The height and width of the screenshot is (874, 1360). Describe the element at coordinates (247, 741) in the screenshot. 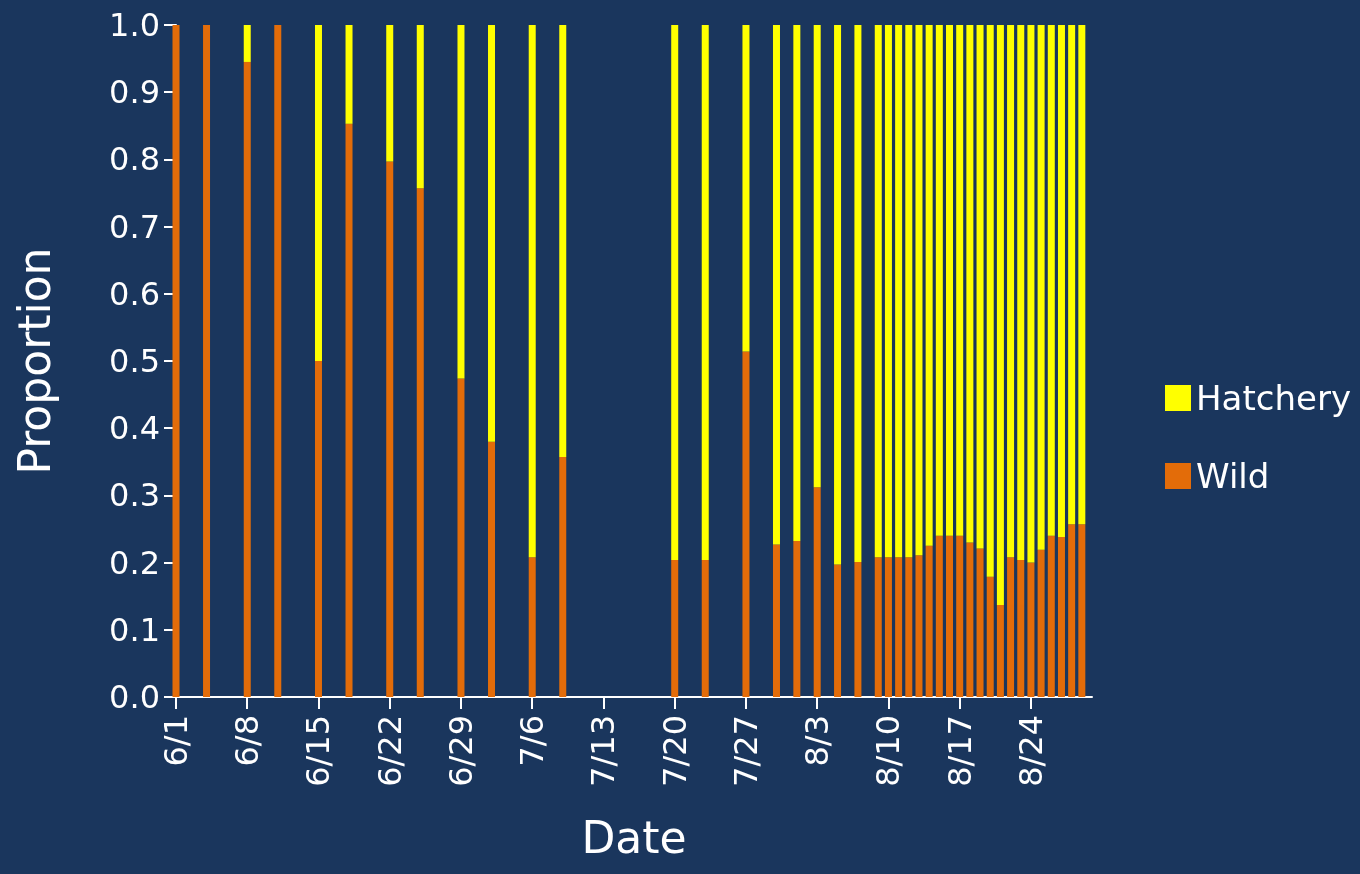

I see `x-tick-label: 6/8` at that location.